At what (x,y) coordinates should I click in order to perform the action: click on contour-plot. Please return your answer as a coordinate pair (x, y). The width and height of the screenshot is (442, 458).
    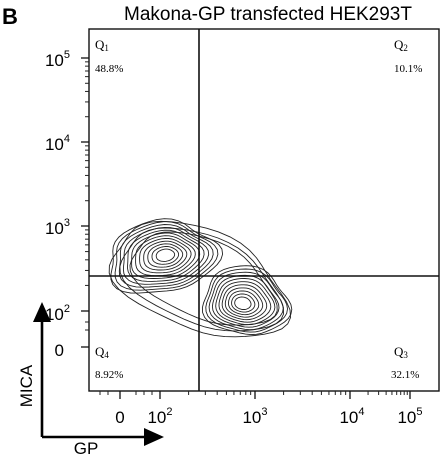
    Looking at the image, I should click on (200, 278).